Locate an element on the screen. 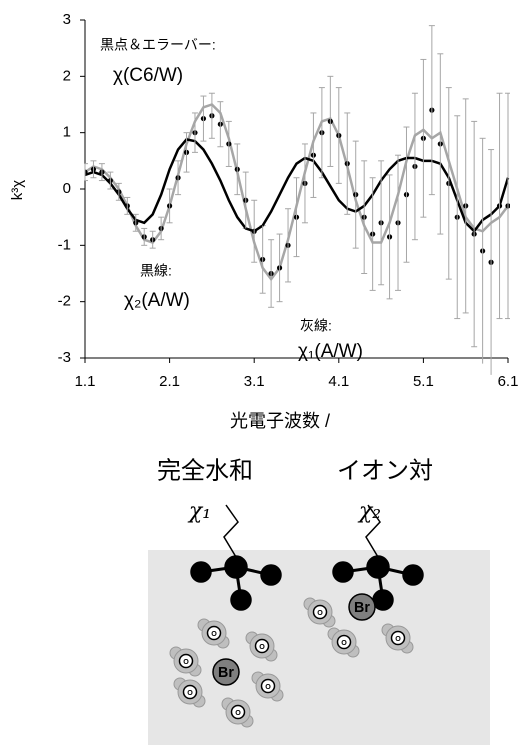 This screenshot has width=522, height=745. annotation-label: 黒線: is located at coordinates (156, 271).